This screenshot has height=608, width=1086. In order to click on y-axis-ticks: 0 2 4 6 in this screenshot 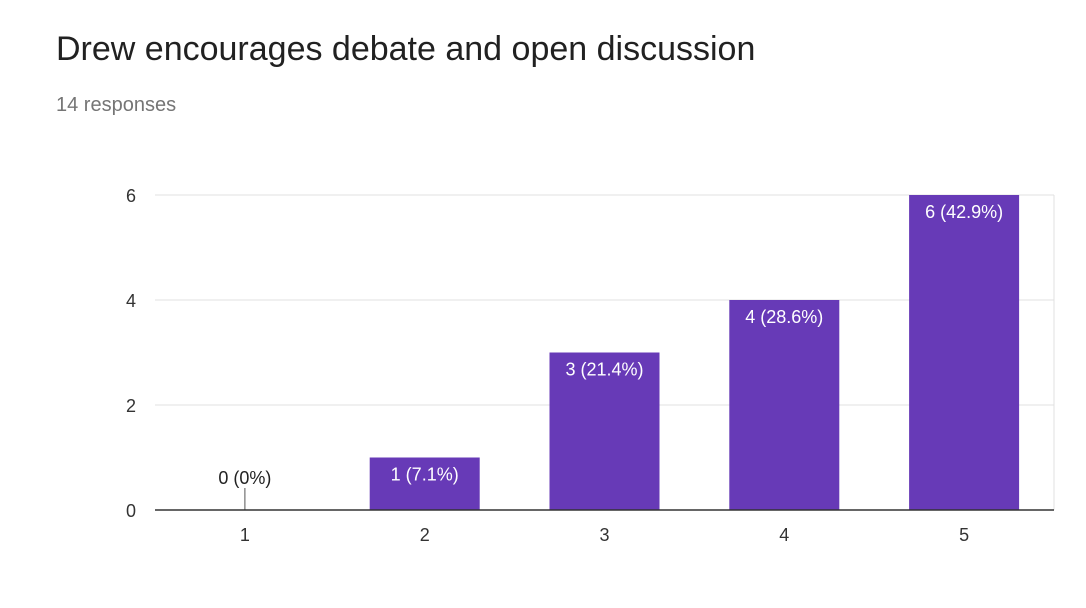, I will do `click(131, 353)`.